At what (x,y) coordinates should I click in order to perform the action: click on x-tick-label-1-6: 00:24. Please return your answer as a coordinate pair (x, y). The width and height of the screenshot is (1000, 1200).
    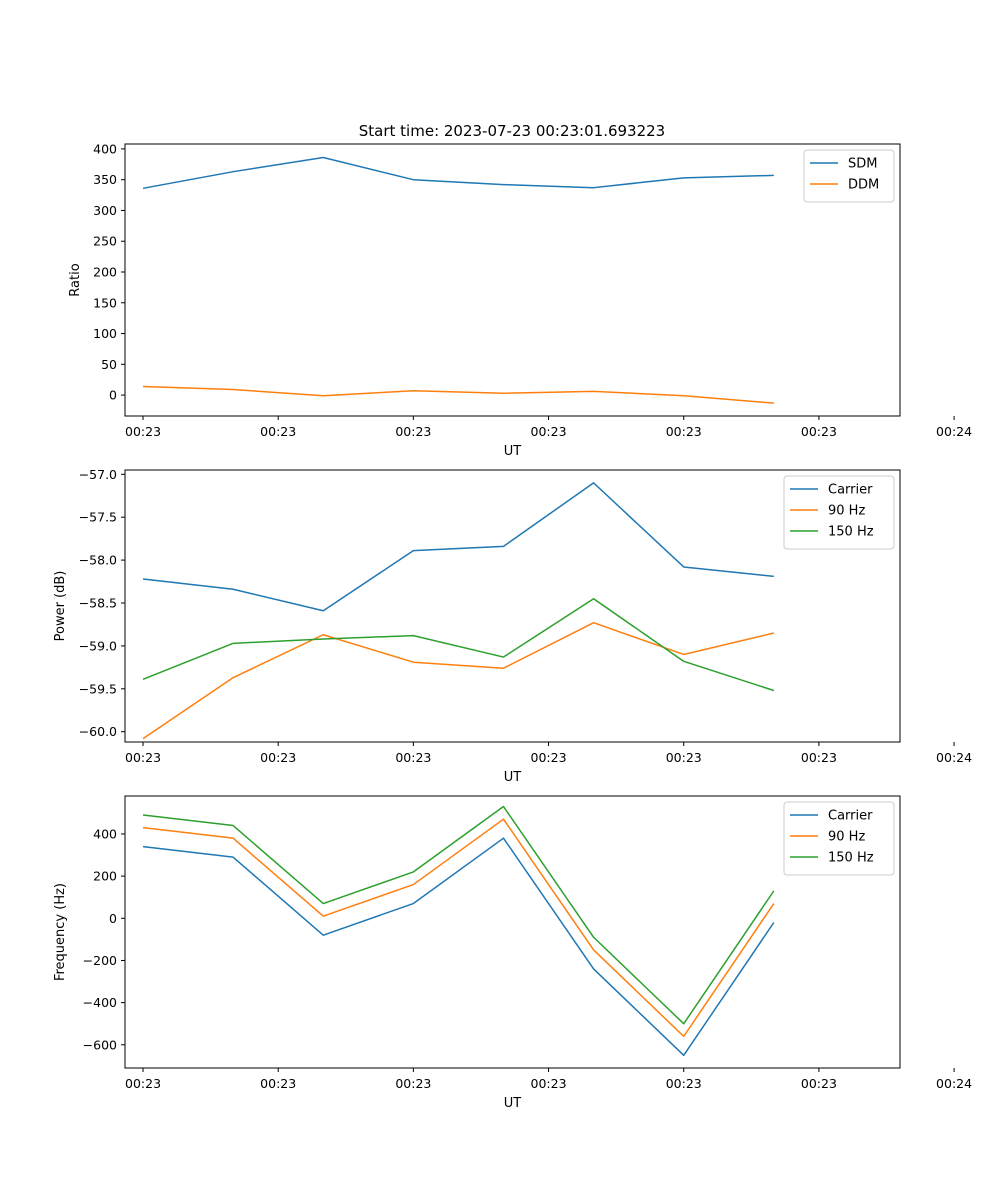
    Looking at the image, I should click on (954, 431).